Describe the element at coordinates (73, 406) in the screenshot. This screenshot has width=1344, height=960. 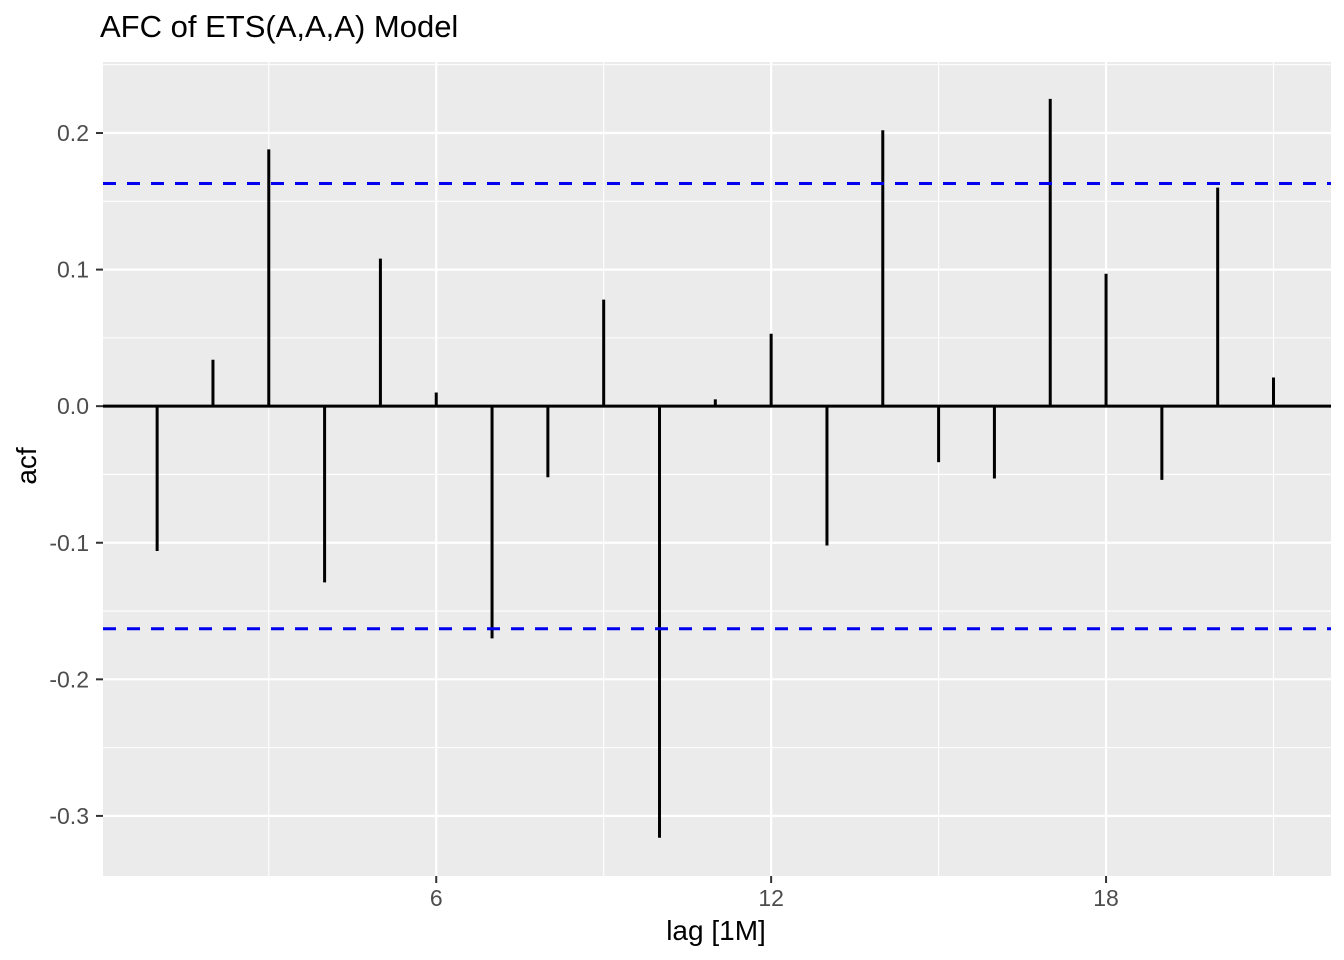
I see `y-tick-label: 0.0` at that location.